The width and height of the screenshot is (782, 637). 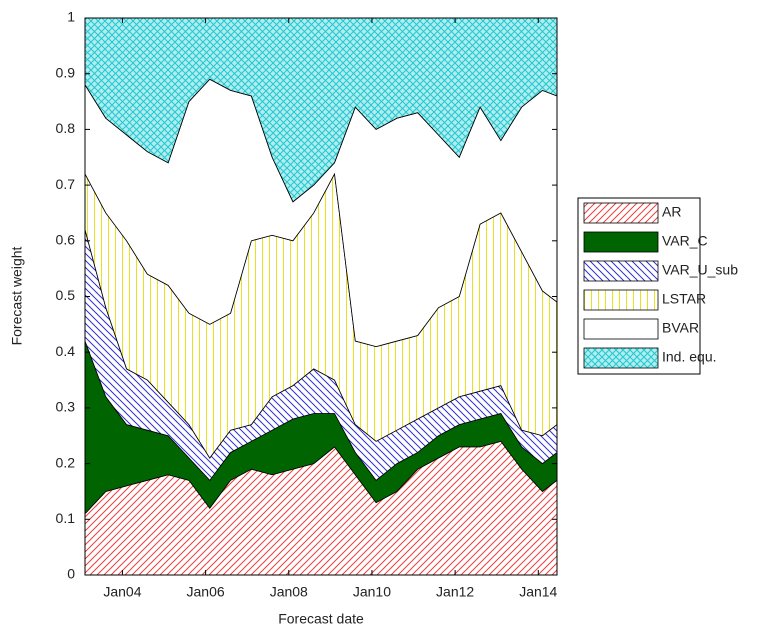 I want to click on y-tick-label: 0.8, so click(x=66, y=128).